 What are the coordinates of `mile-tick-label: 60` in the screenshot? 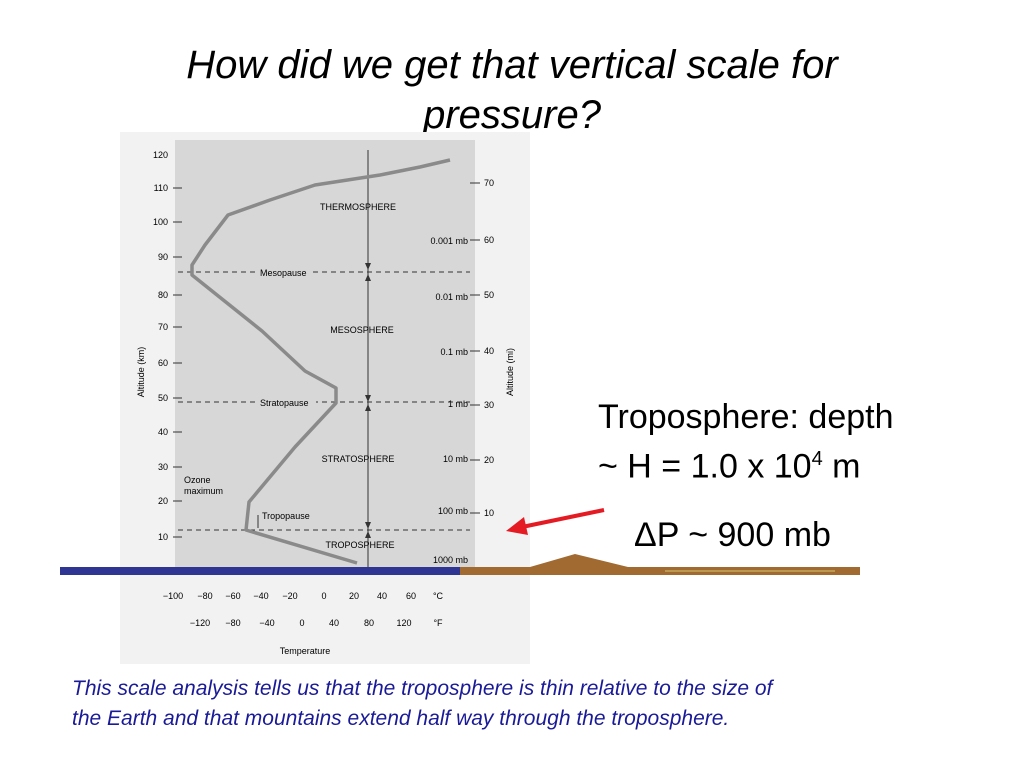 It's located at (489, 240).